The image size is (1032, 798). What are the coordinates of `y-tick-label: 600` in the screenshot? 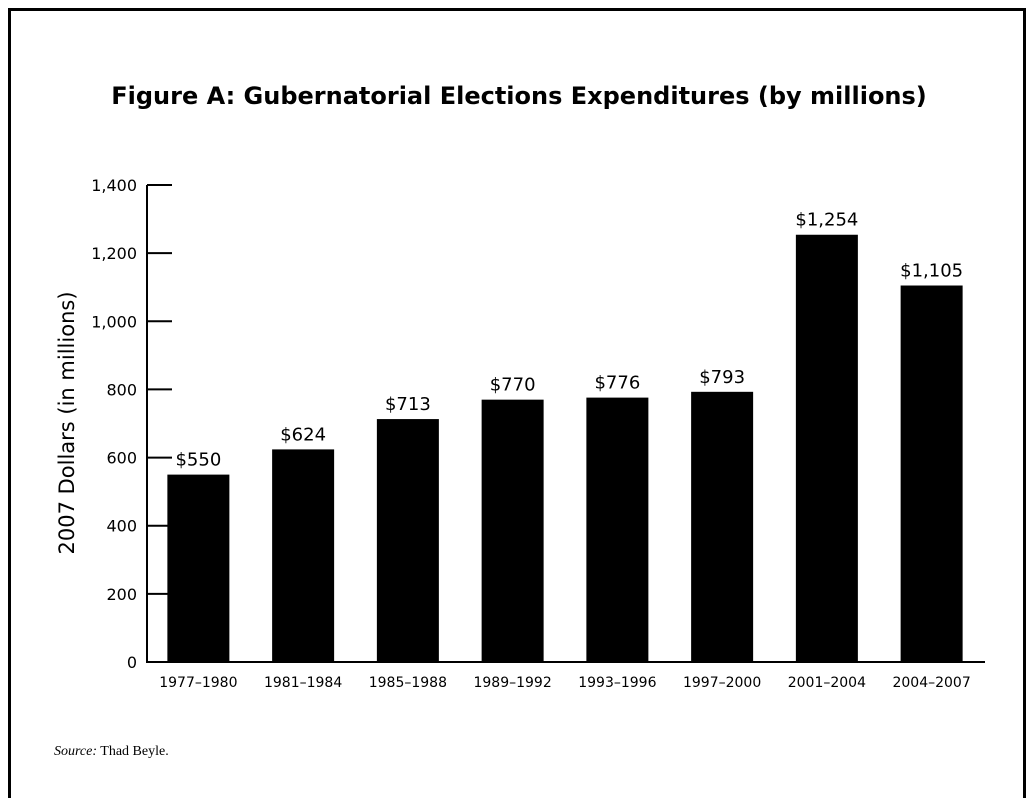 It's located at (121, 458).